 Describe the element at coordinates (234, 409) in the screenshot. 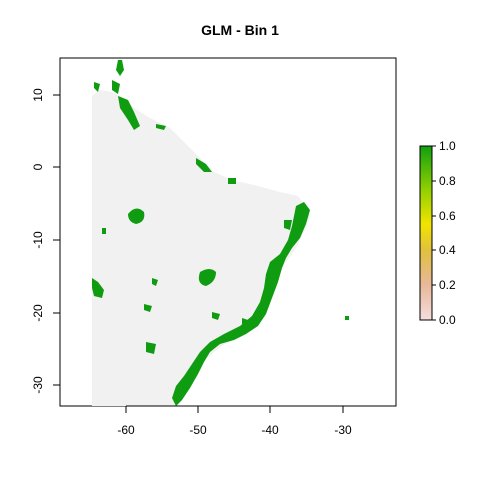

I see `x-axis` at that location.